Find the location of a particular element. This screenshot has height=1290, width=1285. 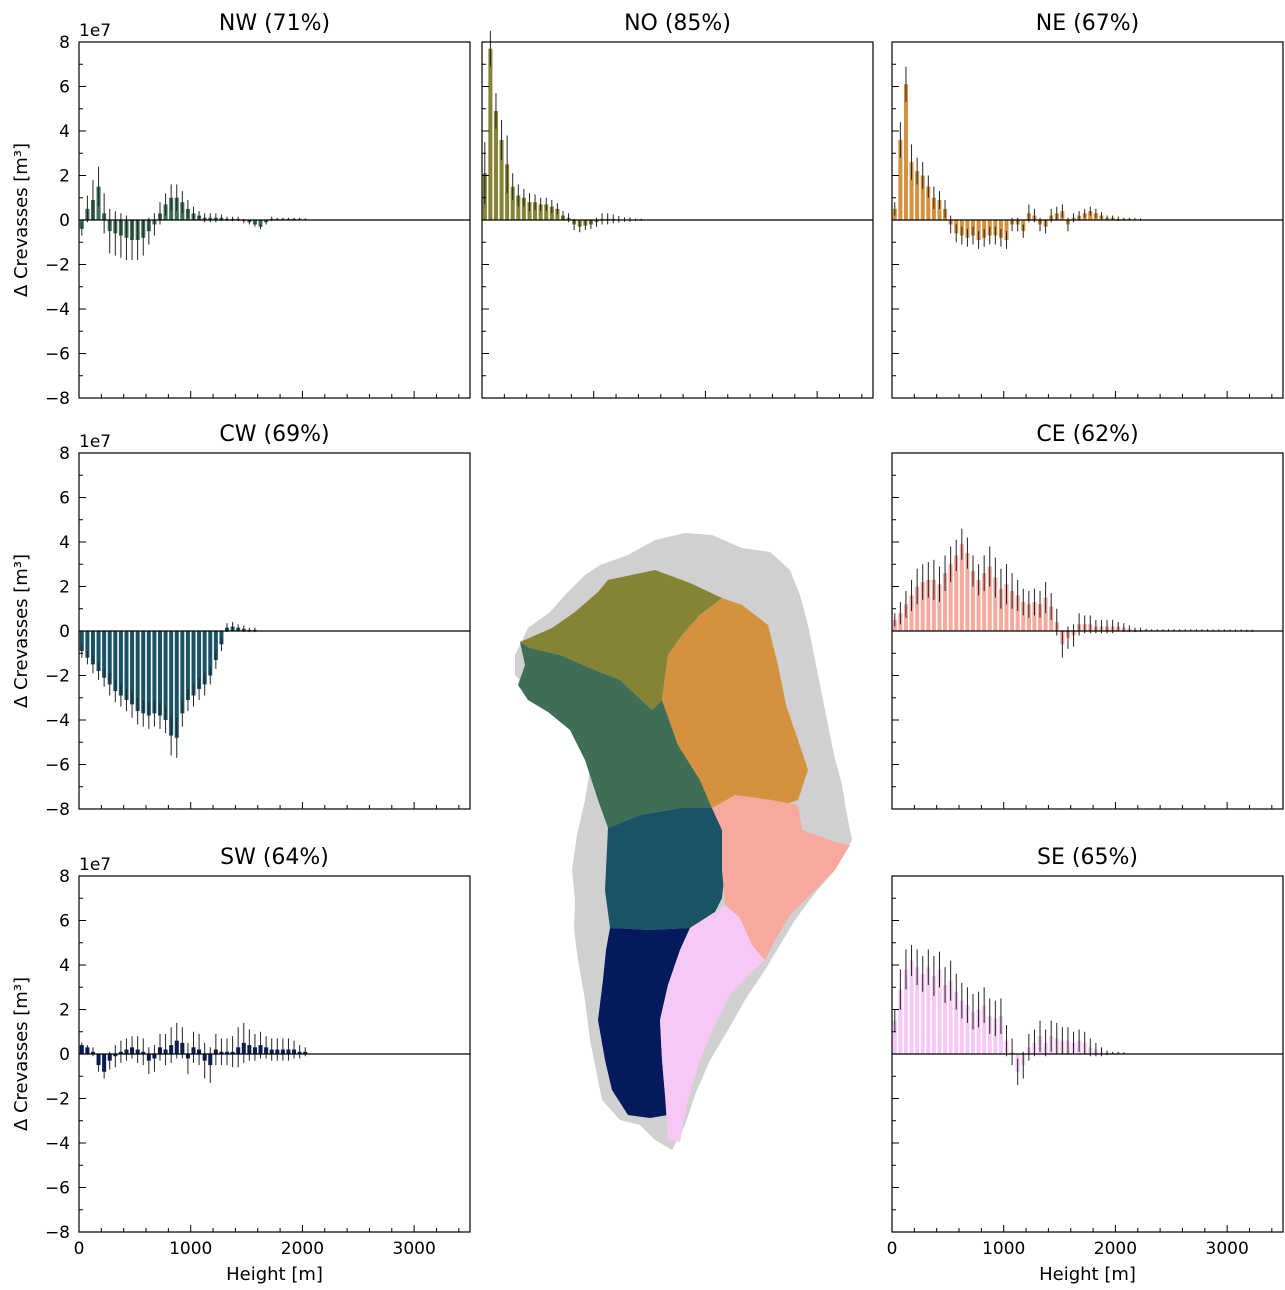

greenland-region-map is located at coordinates (683, 841).